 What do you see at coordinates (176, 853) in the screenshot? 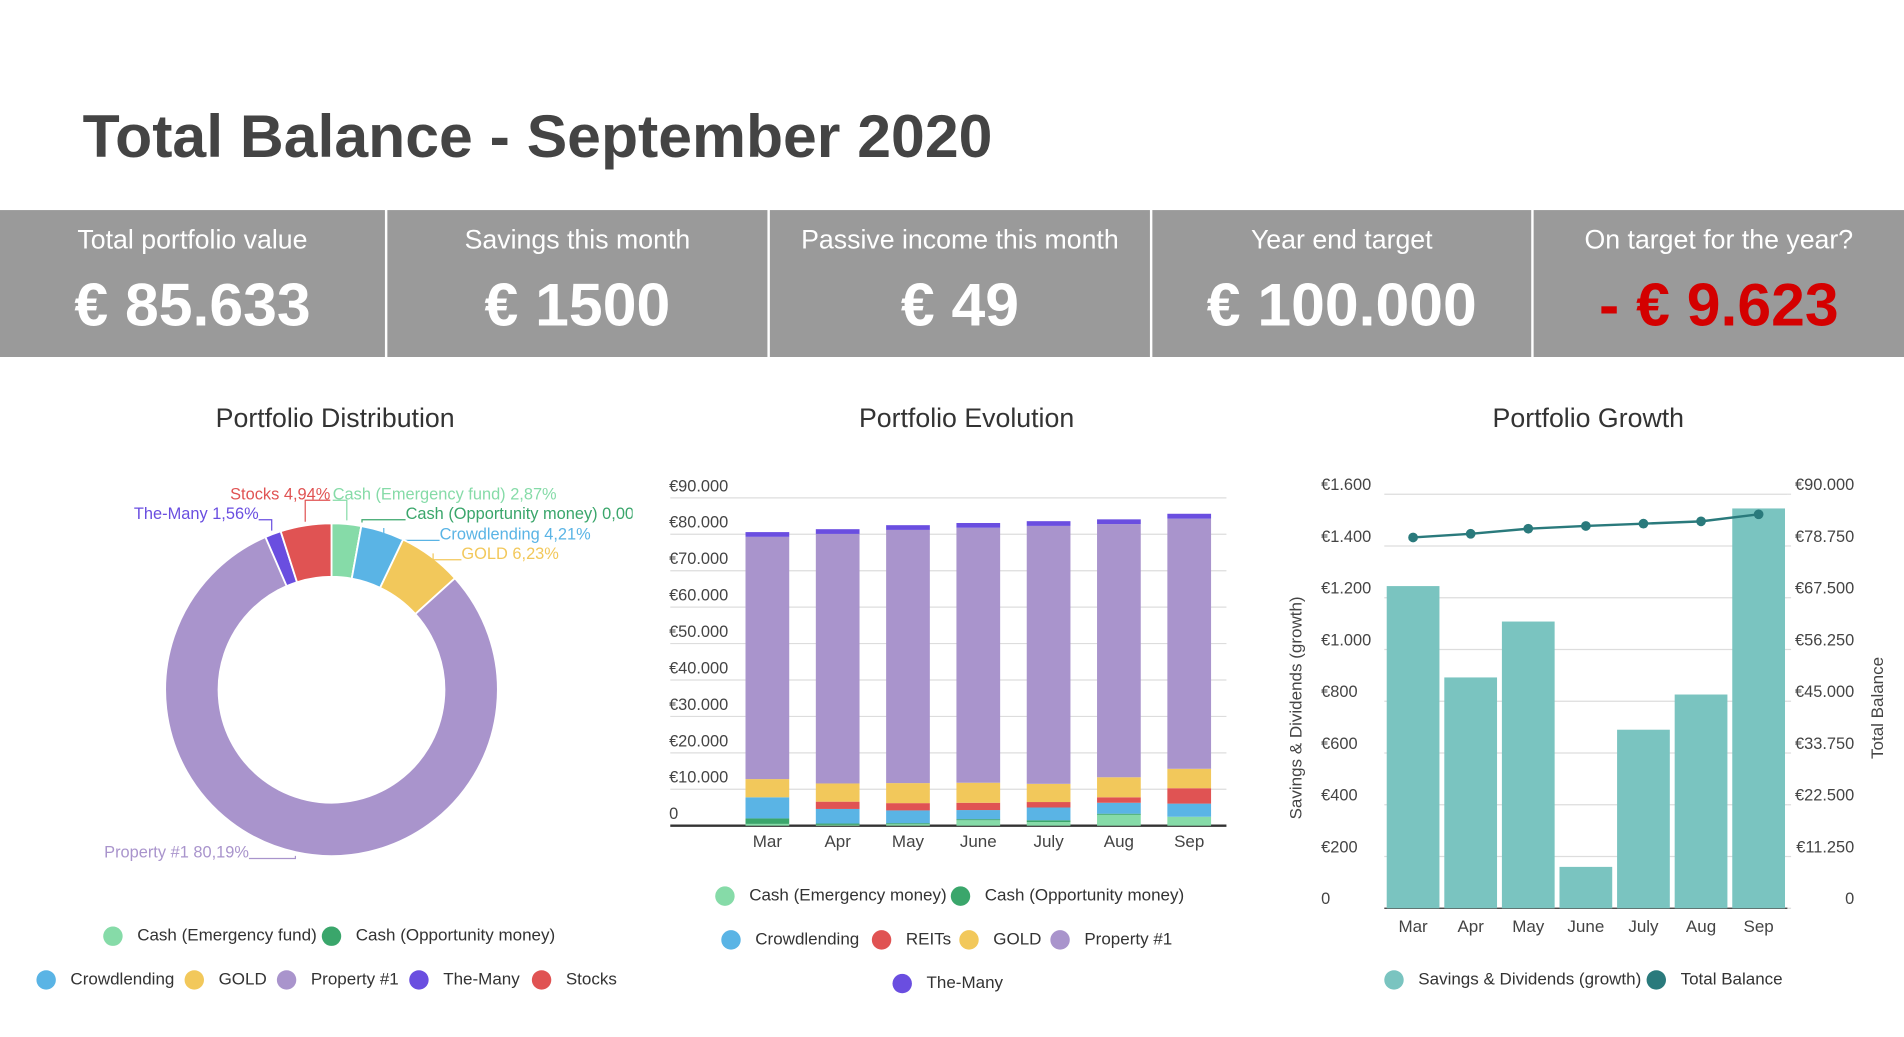
I see `slice-label: Property #1 80,19%` at bounding box center [176, 853].